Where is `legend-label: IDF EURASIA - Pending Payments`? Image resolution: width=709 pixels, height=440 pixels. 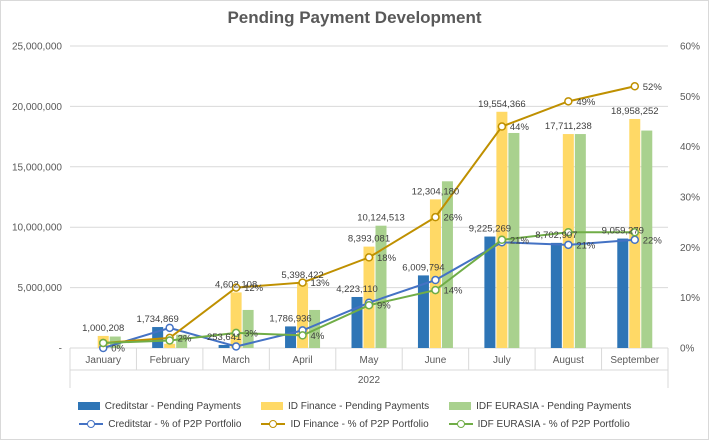 legend-label: IDF EURASIA - Pending Payments is located at coordinates (554, 406).